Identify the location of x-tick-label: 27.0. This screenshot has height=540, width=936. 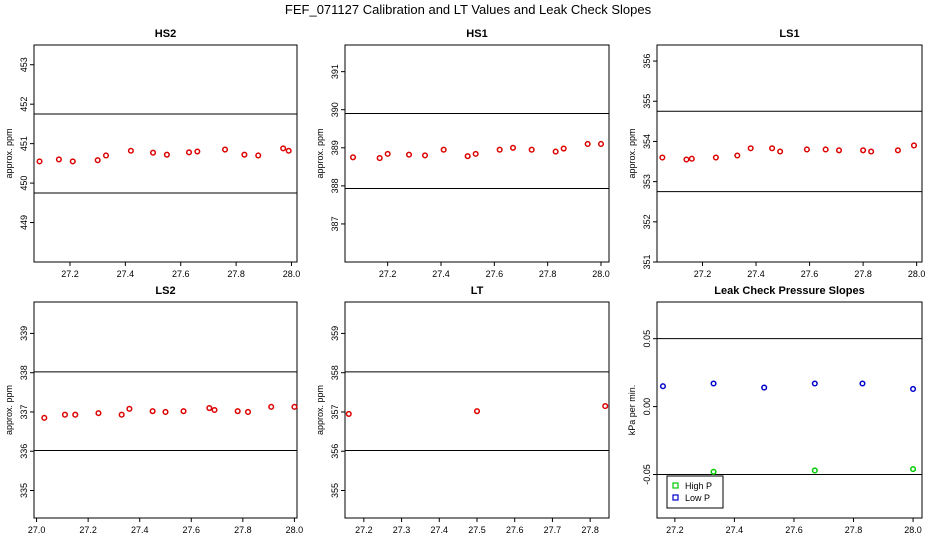
(37, 530).